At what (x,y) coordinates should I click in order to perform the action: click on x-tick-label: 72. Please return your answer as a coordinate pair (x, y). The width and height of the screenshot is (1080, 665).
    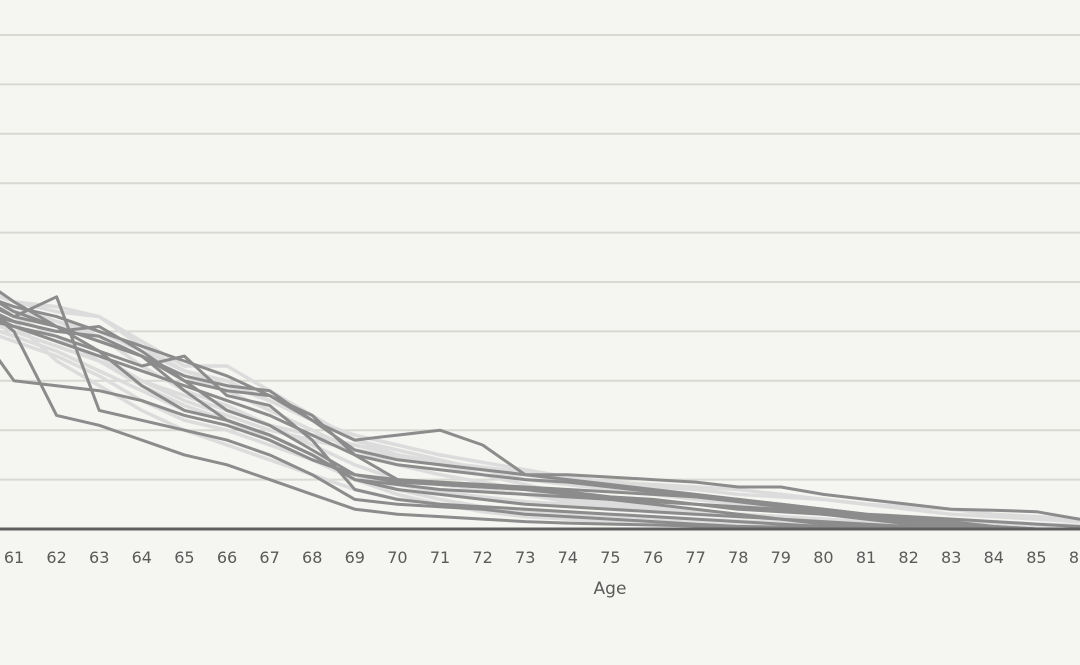
    Looking at the image, I should click on (482, 557).